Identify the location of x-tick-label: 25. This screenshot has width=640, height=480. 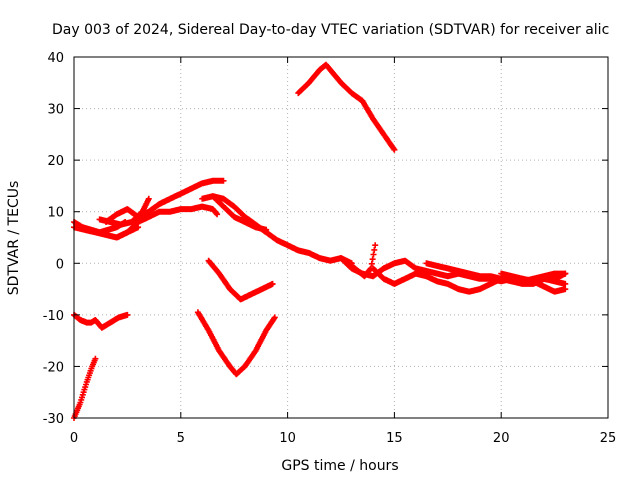
(608, 438).